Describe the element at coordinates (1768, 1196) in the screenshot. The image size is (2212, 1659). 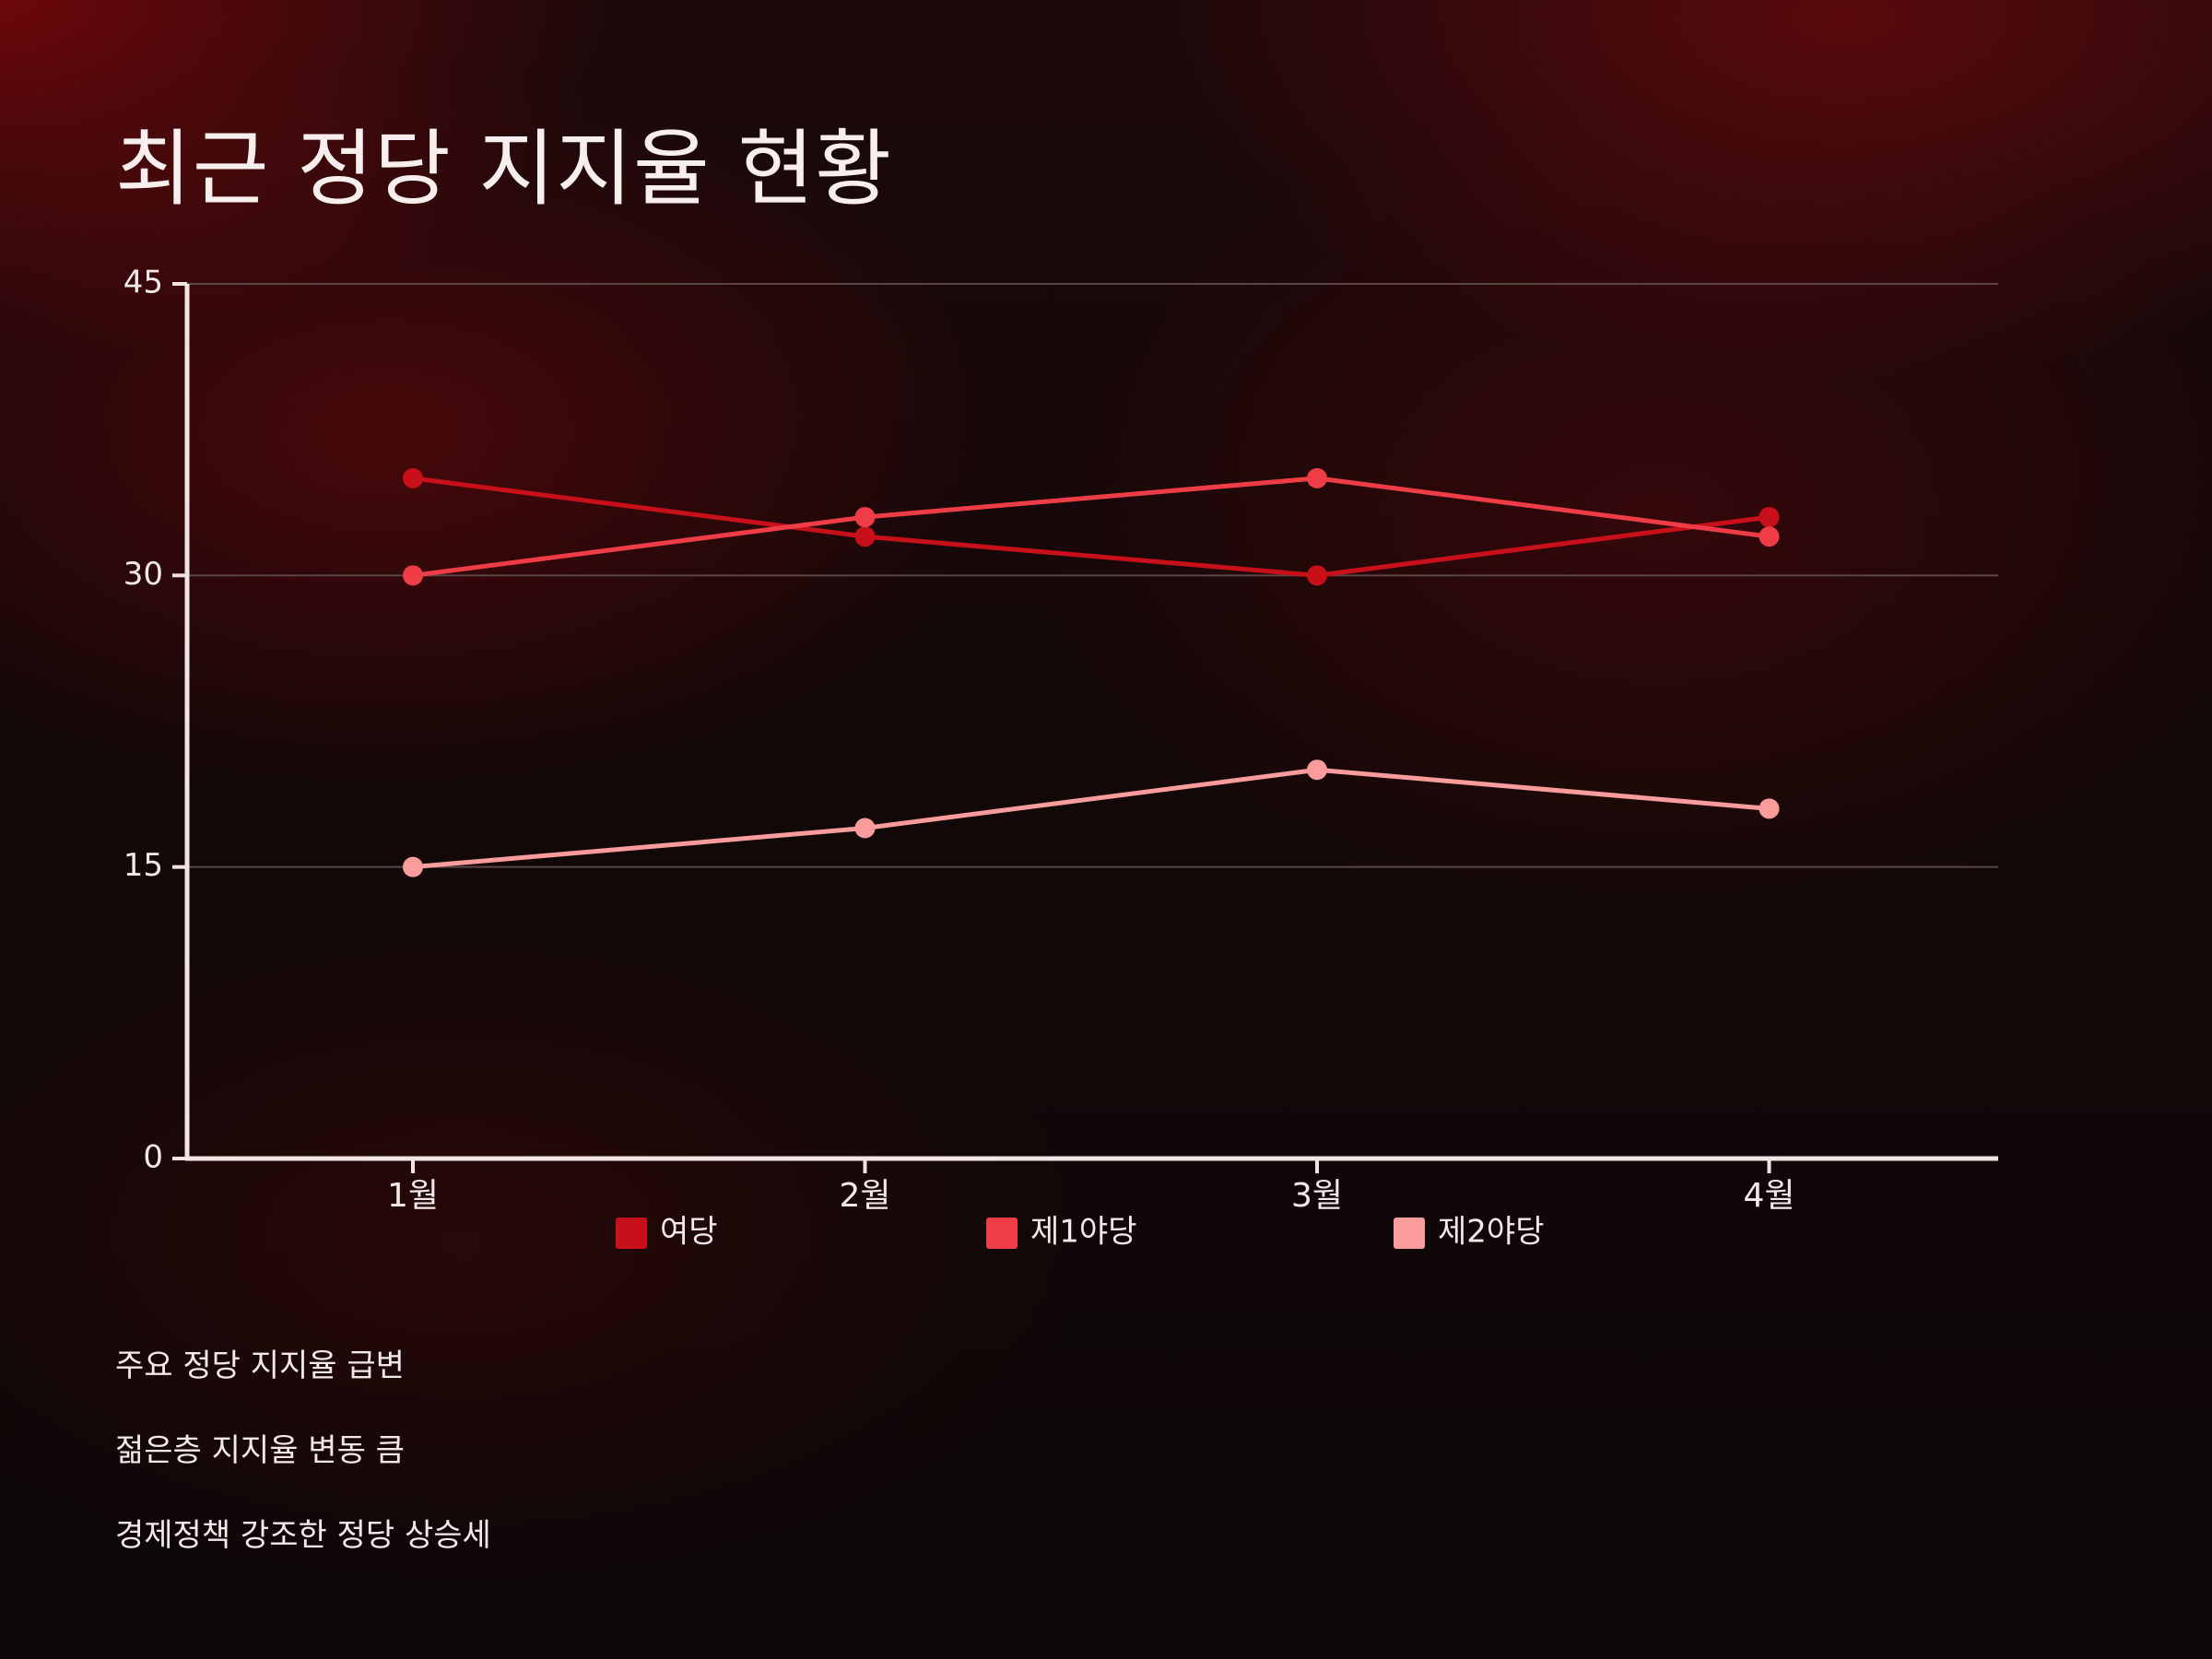
I see `x-tick-label: 4월` at that location.